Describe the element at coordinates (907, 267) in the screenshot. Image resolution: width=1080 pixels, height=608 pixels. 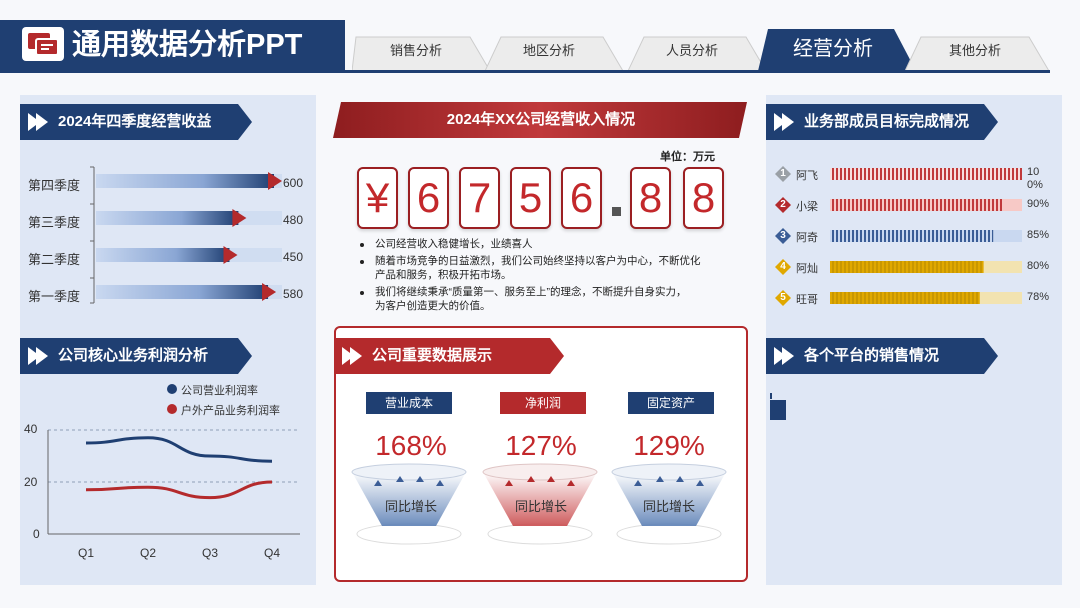
I see `progress-fill-pattern` at that location.